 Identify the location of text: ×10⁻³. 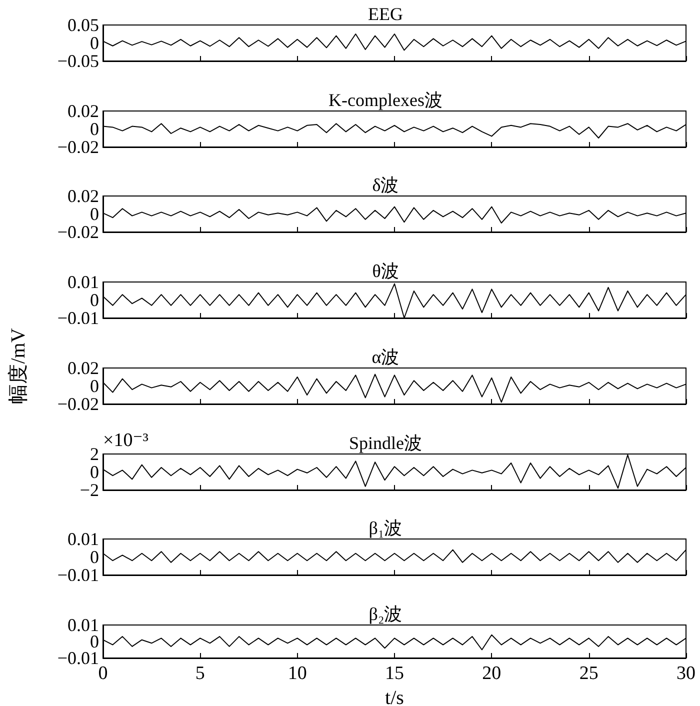
(126, 440).